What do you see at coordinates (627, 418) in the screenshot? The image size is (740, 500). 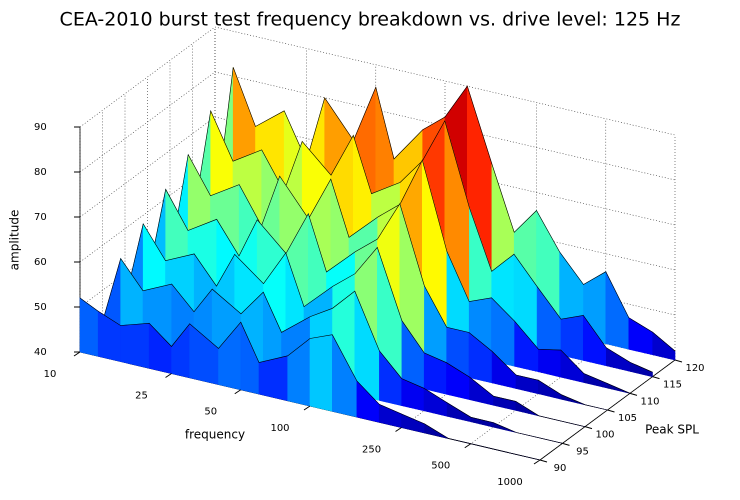 I see `y-tick-label: 105` at bounding box center [627, 418].